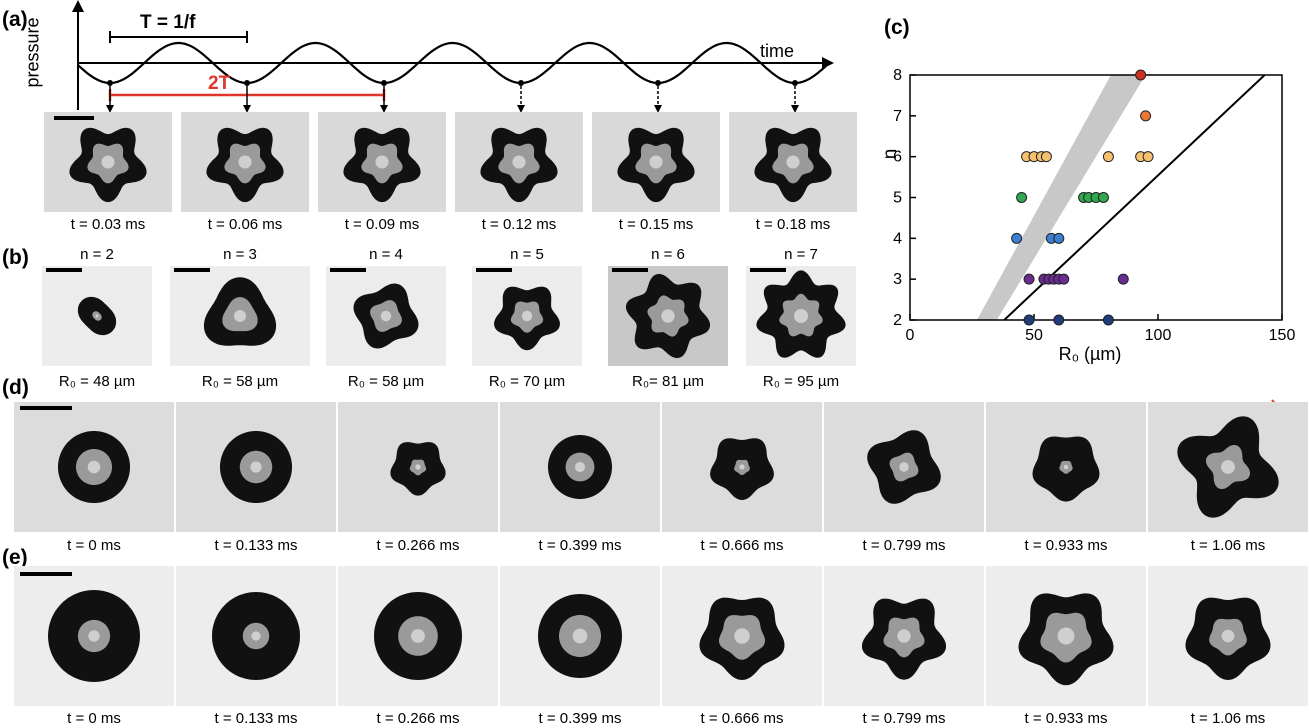 Image resolution: width=1309 pixels, height=728 pixels. Describe the element at coordinates (580, 718) in the screenshot. I see `panel-e-time-caption: t = 0.399 ms` at that location.